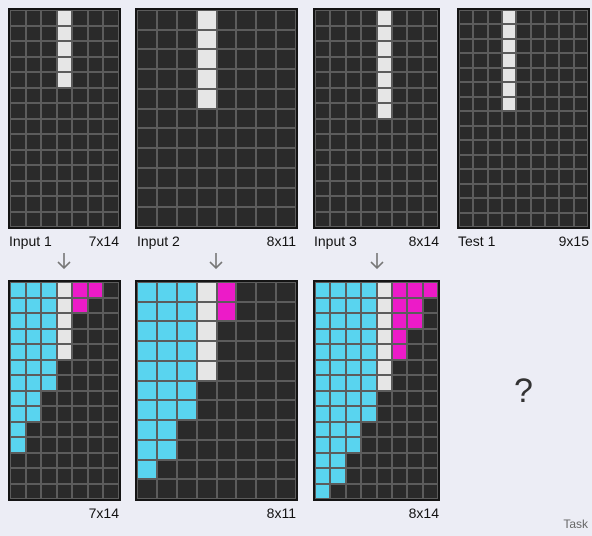 This screenshot has height=536, width=592. What do you see at coordinates (216, 118) in the screenshot?
I see `input-2-grid` at bounding box center [216, 118].